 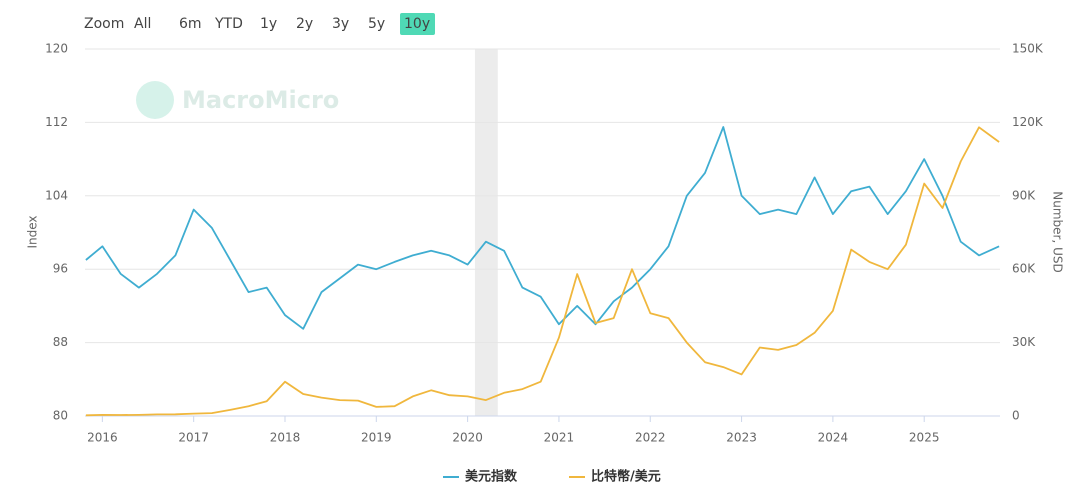 What do you see at coordinates (56, 122) in the screenshot?
I see `y-tick-label: 112` at bounding box center [56, 122].